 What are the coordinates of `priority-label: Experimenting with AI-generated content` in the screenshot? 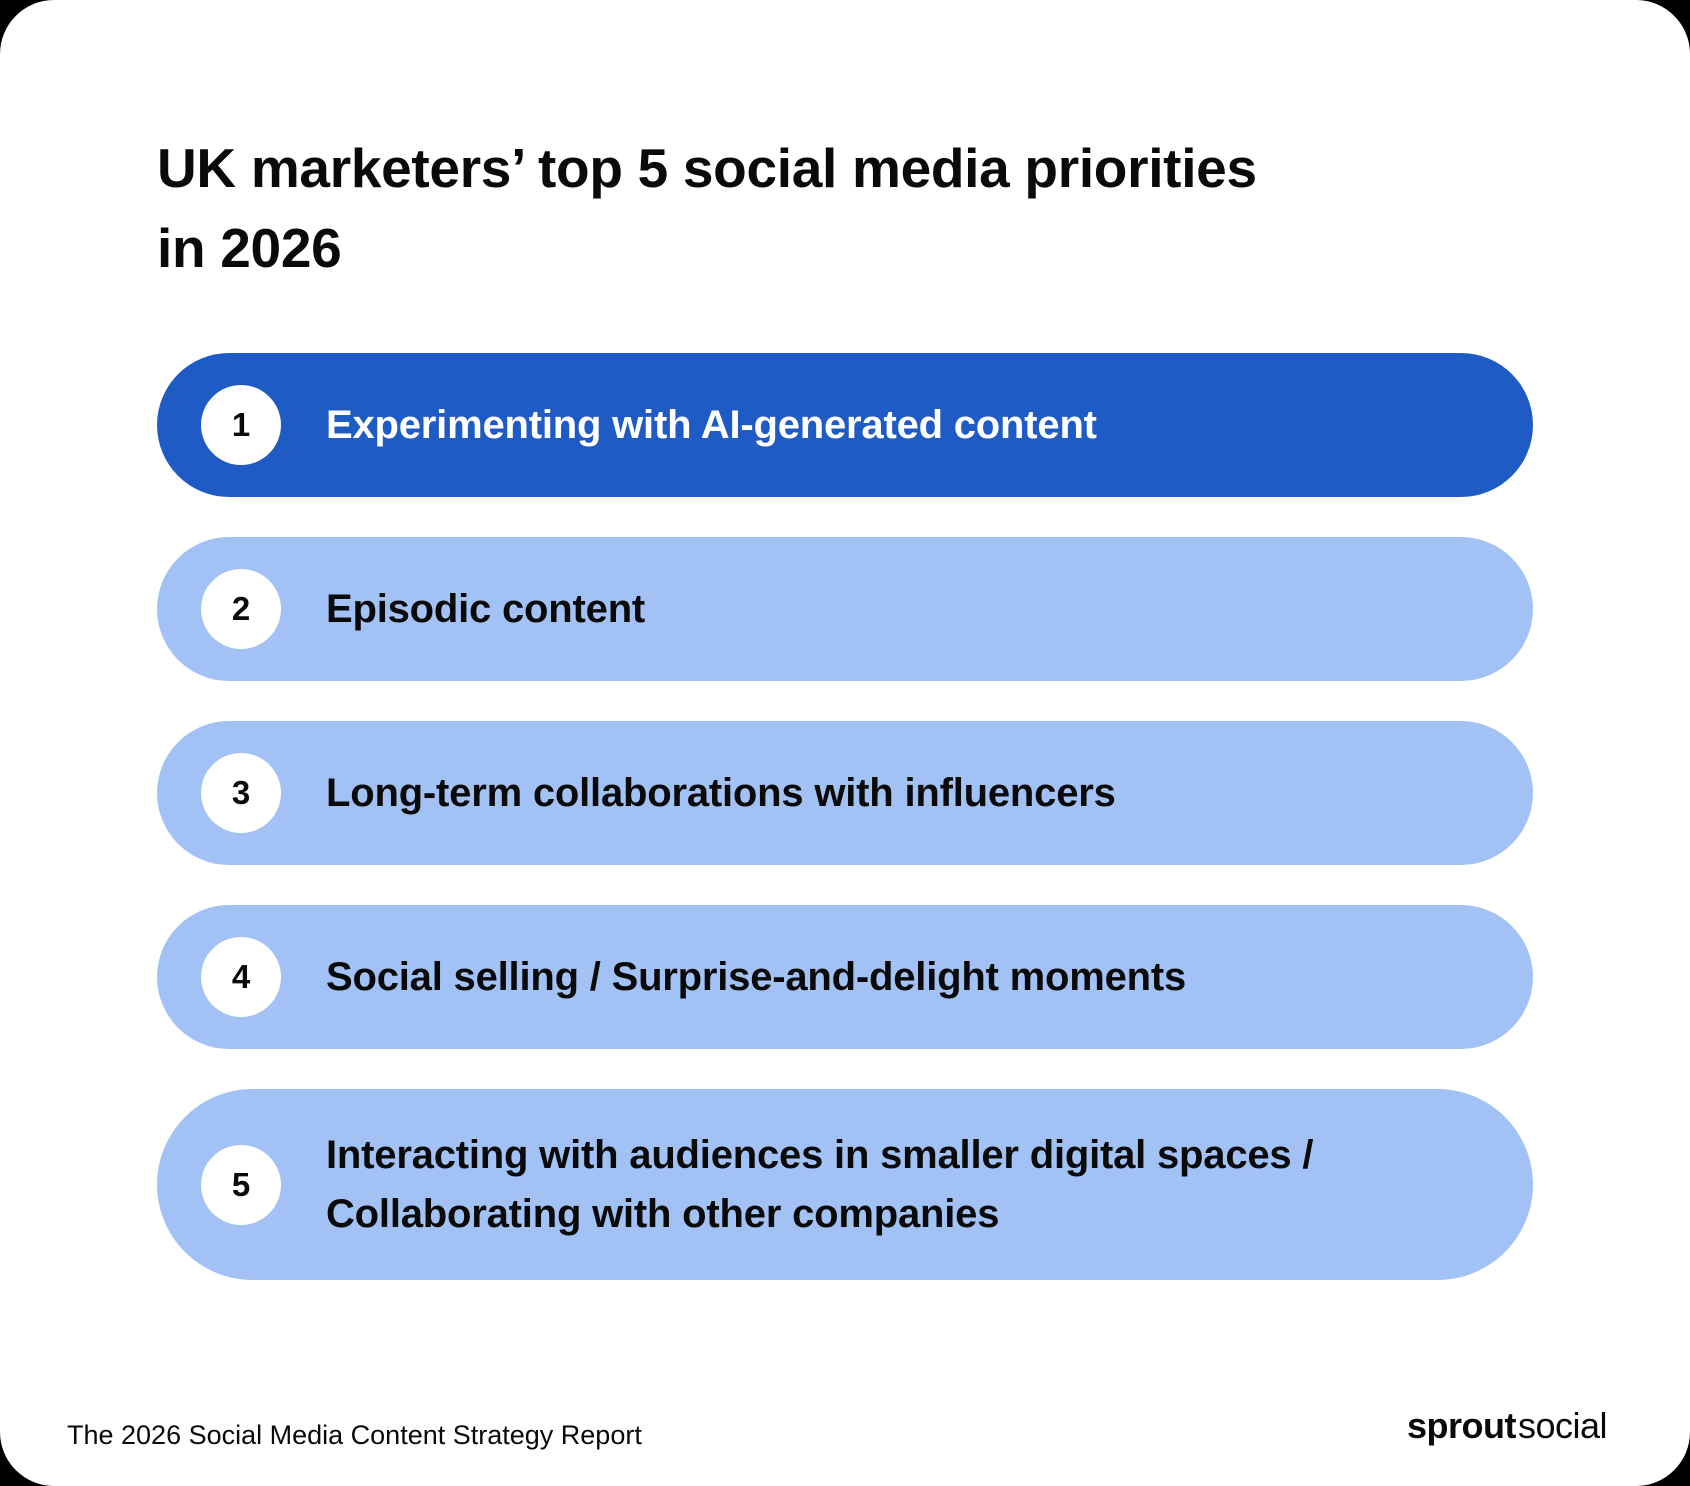 It's located at (899, 425).